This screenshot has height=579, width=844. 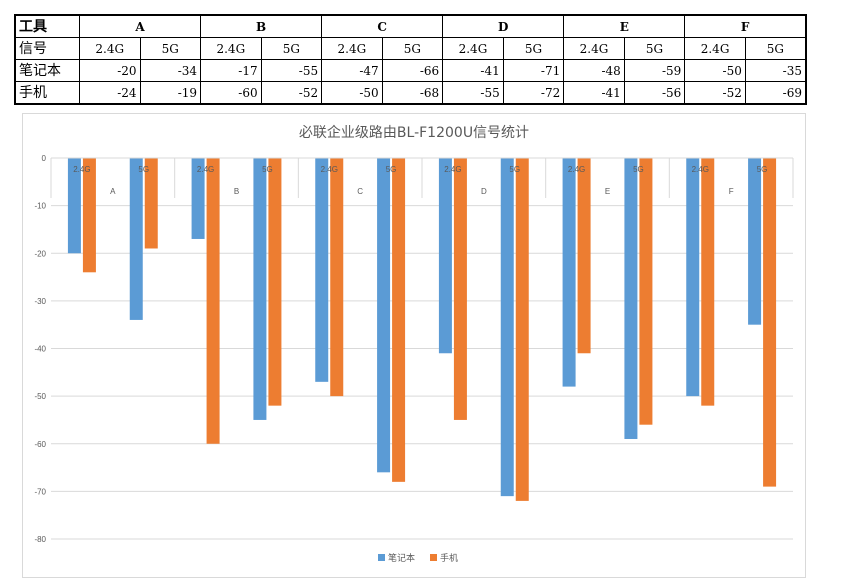 I want to click on table-row: 手机 -24 -19 -60 -52 -50 -68 -55 -72 -41 -56 -52 -69, so click(x=410, y=93).